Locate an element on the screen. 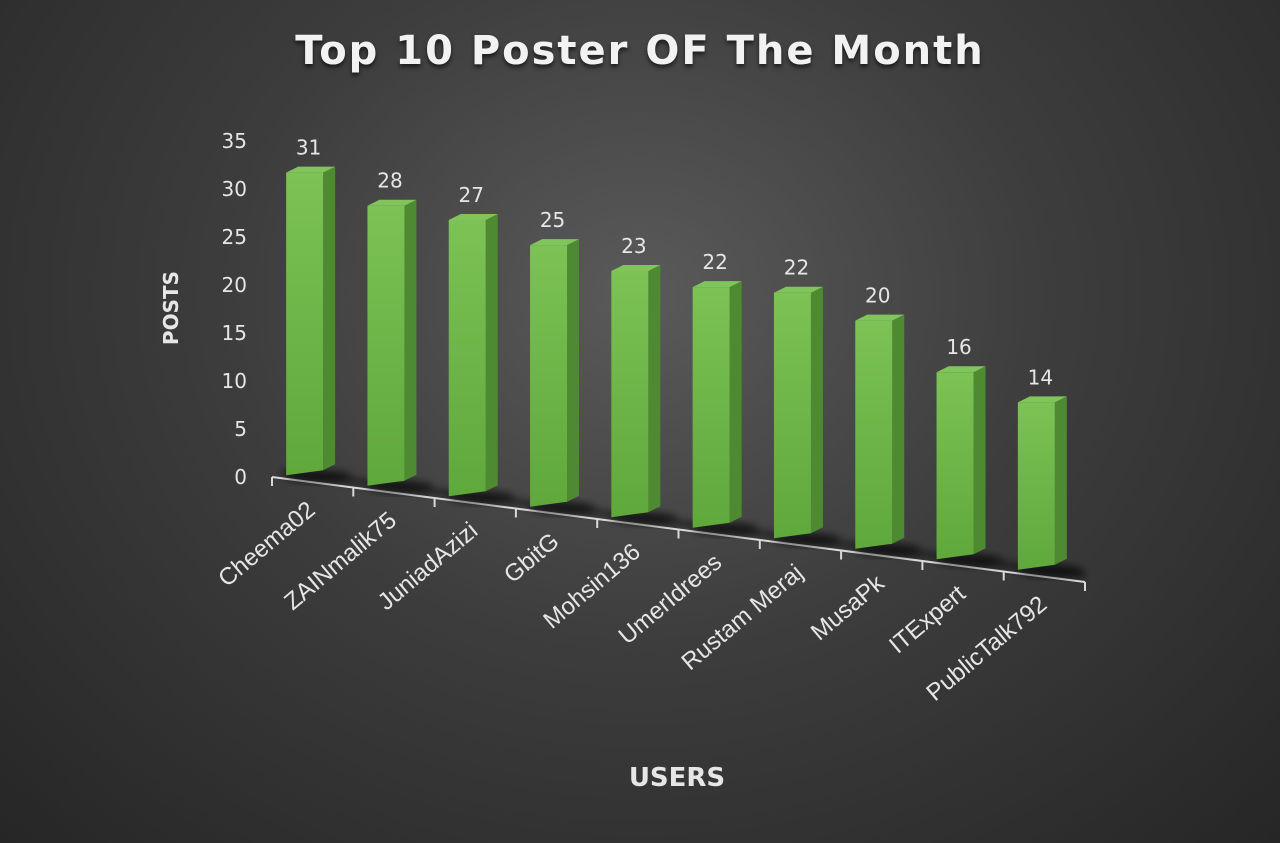 The width and height of the screenshot is (1280, 843). bar-musapk is located at coordinates (888, 435).